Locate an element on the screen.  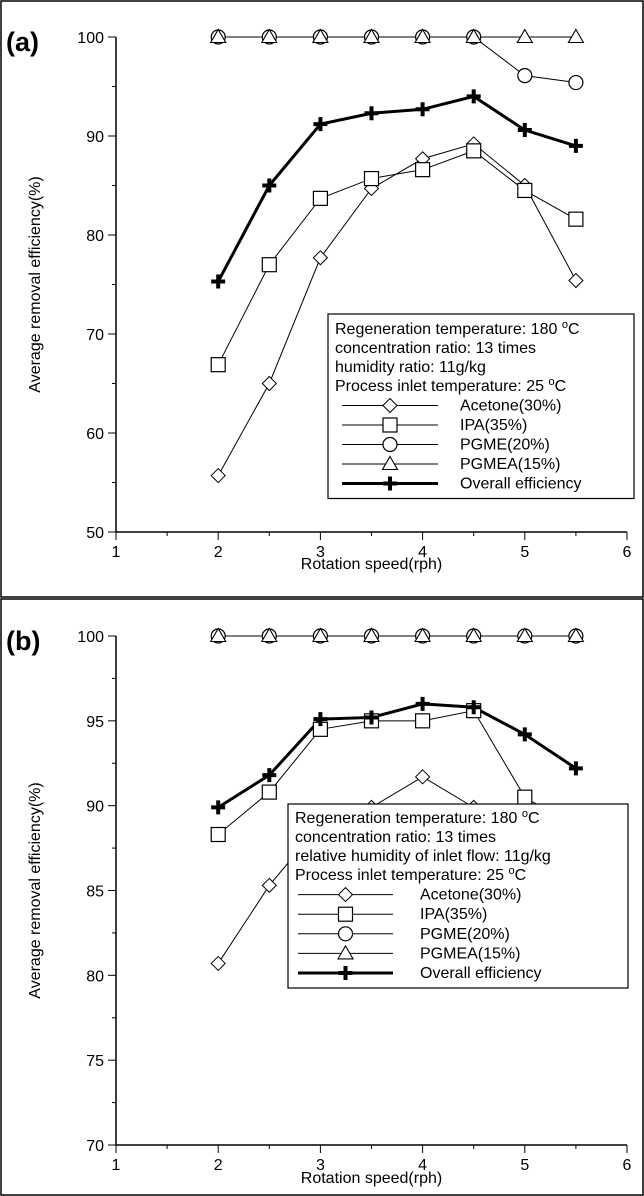
legend-note: humidity ratio: 11g/kg is located at coordinates (410, 367).